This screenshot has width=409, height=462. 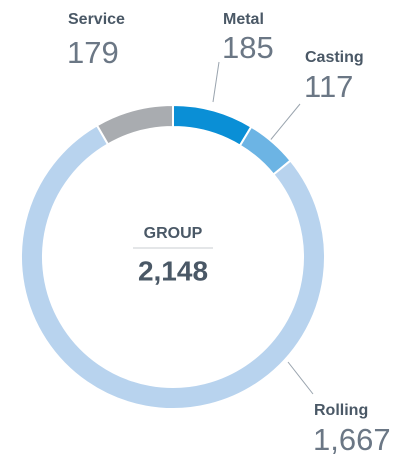 I want to click on segment-value: 117, so click(x=328, y=86).